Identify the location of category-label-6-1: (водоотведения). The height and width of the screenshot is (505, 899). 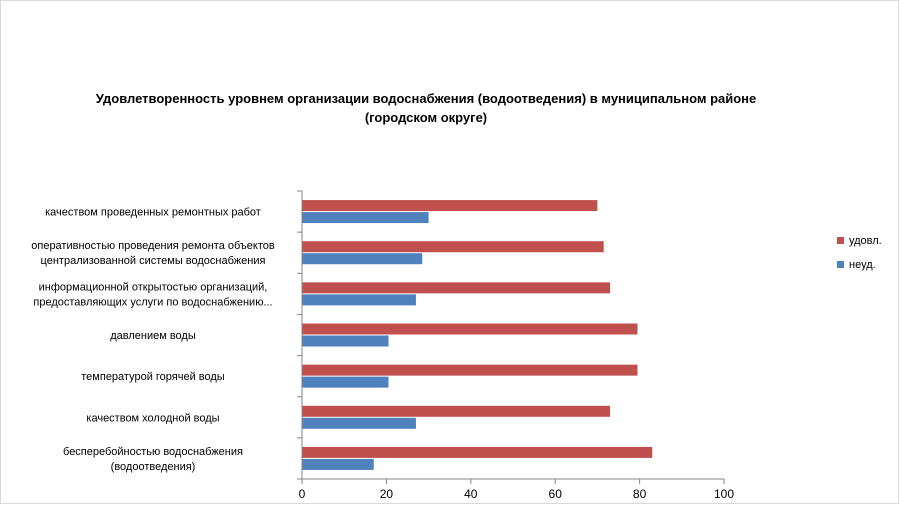
(153, 467).